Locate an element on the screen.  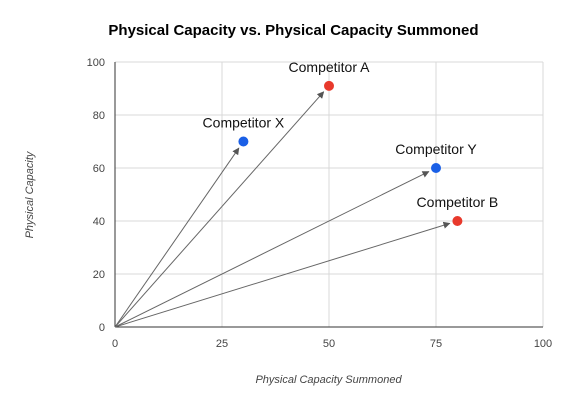
point-competitor-y is located at coordinates (436, 168).